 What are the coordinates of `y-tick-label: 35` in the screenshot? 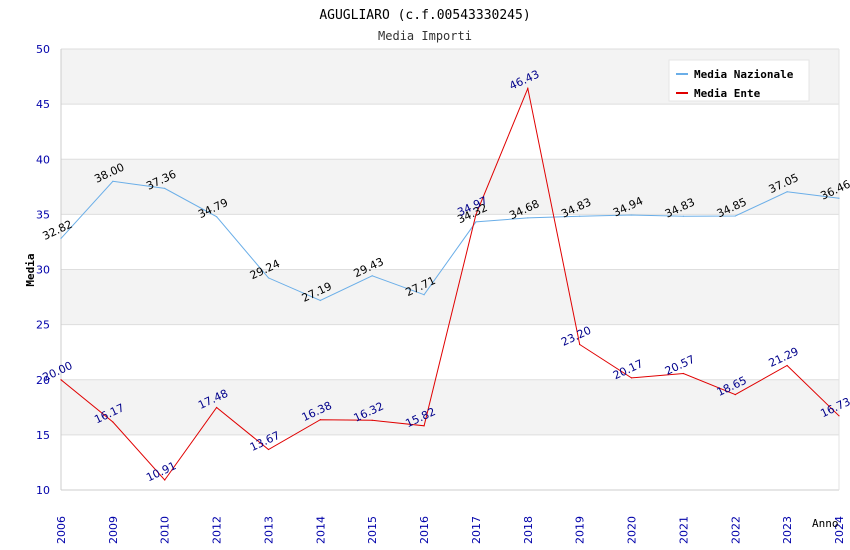 It's located at (43, 214).